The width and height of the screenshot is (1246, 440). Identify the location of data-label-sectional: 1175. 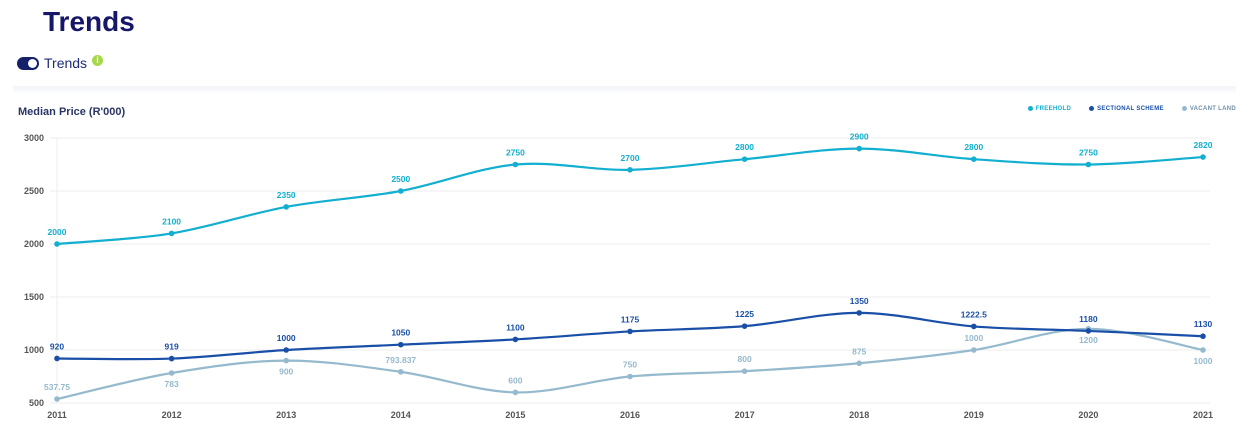
(630, 319).